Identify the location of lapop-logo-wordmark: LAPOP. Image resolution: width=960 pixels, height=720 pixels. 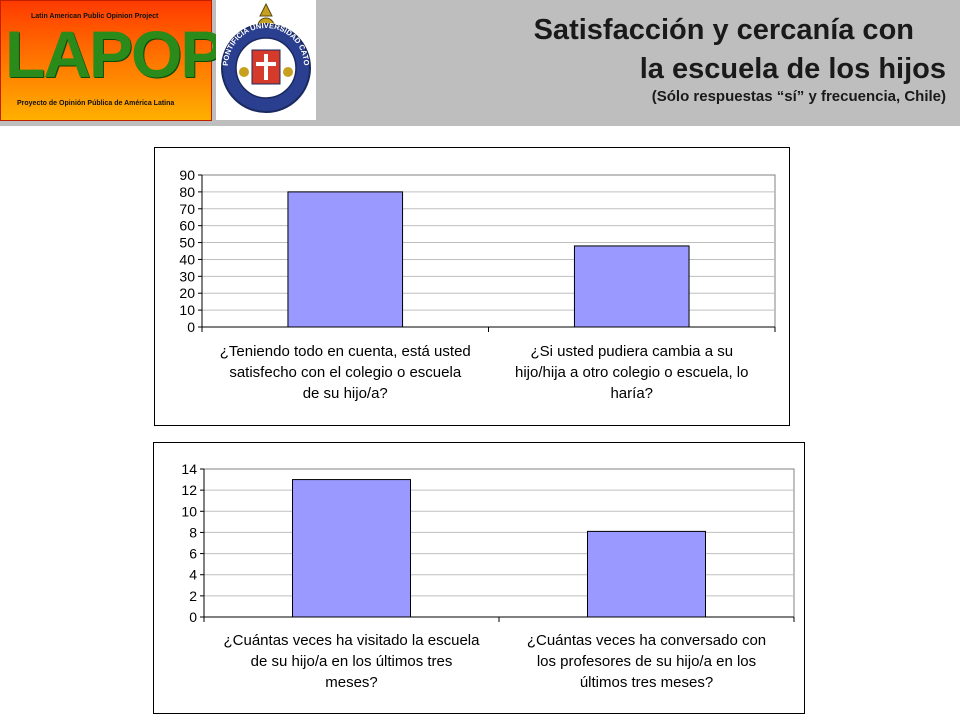
(114, 54).